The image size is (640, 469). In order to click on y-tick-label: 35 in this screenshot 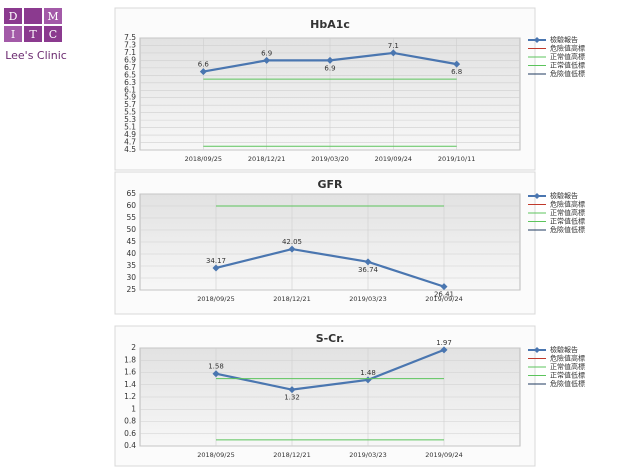, I will do `click(131, 265)`.